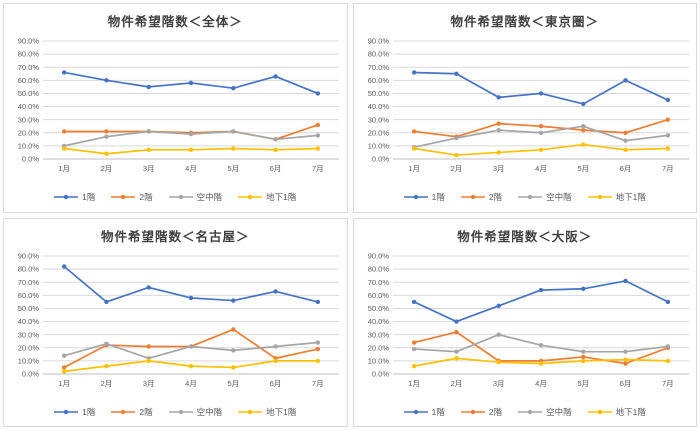 The height and width of the screenshot is (430, 700). Describe the element at coordinates (175, 236) in the screenshot. I see `chart-title-nagoya: 物件希望階数＜名古屋＞` at that location.